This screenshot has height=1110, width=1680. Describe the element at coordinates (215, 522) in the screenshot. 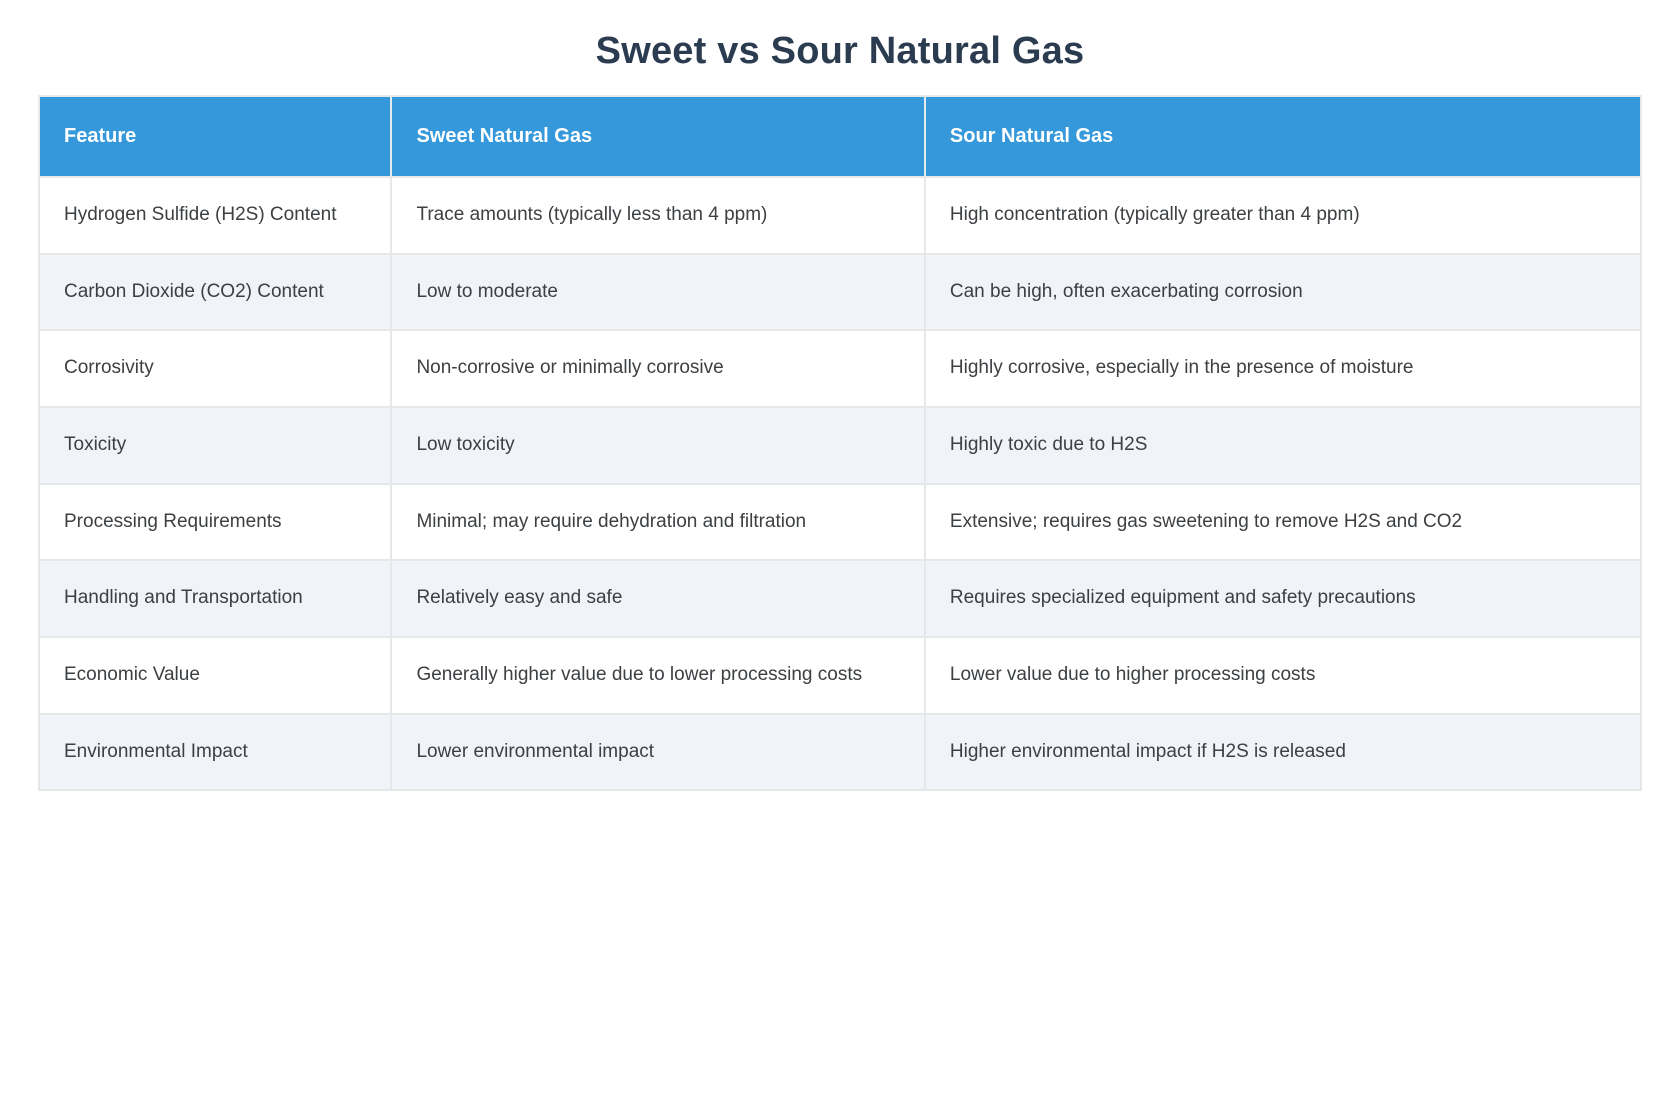

I see `feature-cell: Processing Requirements` at that location.